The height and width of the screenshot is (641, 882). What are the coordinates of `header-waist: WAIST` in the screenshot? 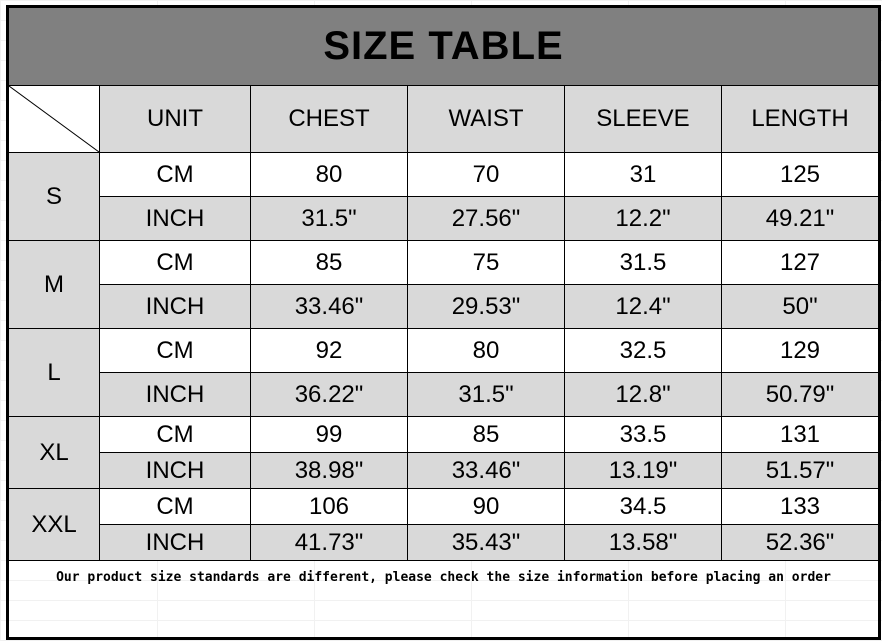 It's located at (486, 119).